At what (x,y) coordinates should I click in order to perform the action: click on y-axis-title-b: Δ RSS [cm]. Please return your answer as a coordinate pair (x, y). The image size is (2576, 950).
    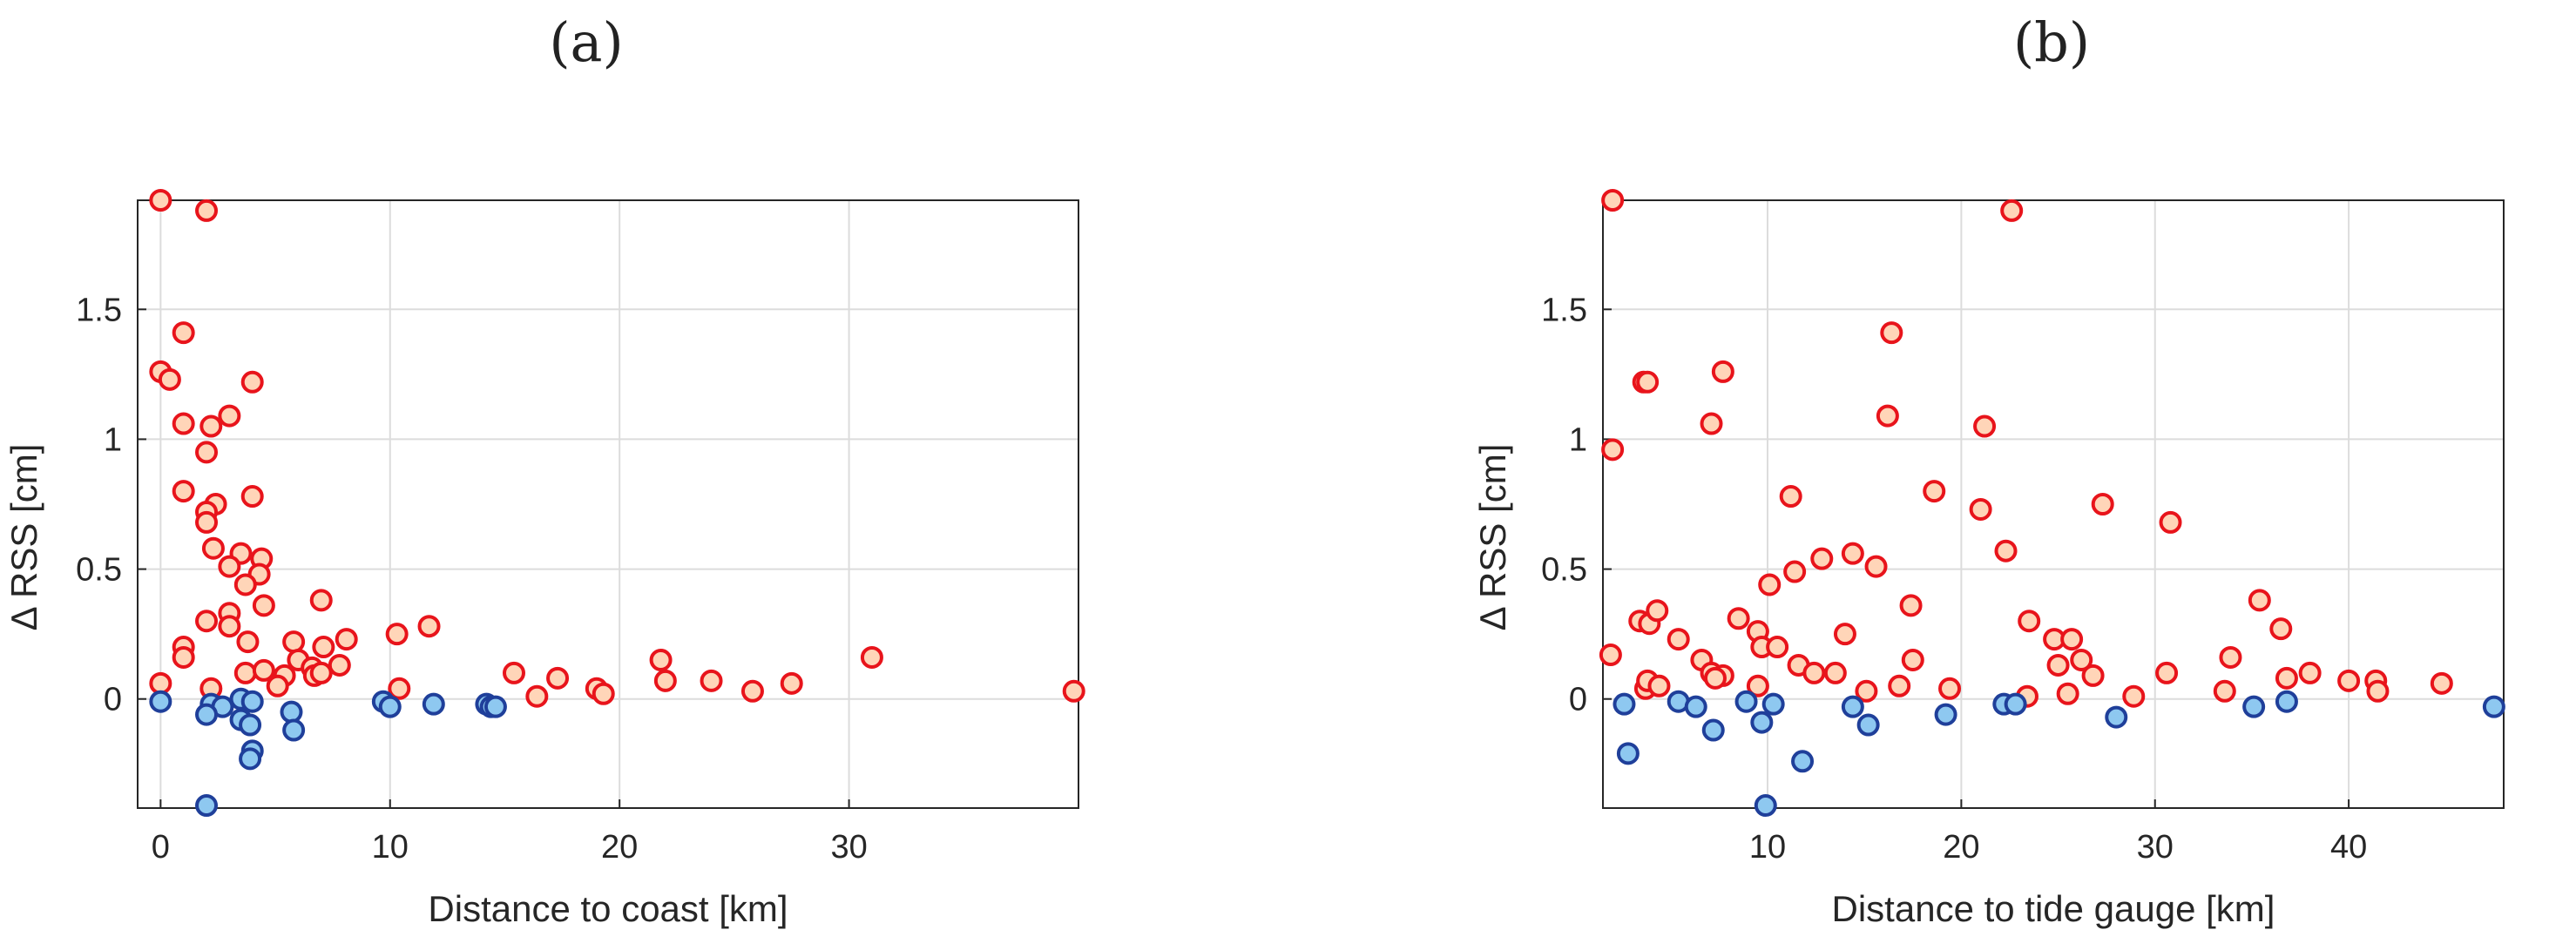
    Looking at the image, I should click on (1492, 538).